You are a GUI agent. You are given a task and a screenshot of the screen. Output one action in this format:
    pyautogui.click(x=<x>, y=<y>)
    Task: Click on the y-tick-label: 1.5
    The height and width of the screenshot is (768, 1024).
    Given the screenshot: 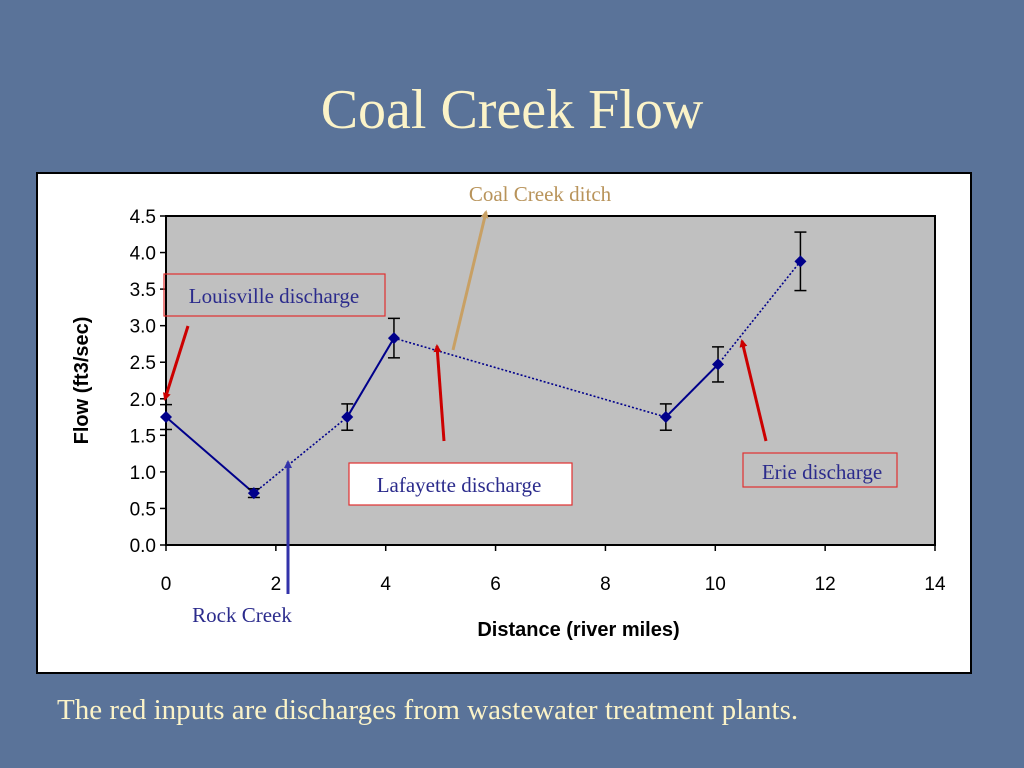 What is the action you would take?
    pyautogui.click(x=143, y=436)
    